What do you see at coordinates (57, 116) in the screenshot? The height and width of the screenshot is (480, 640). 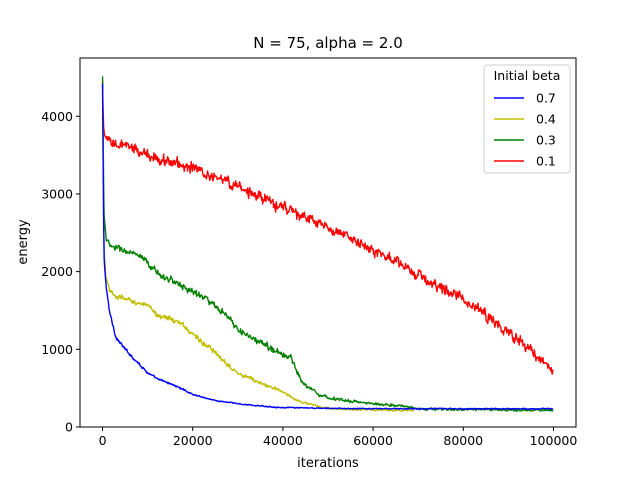 I see `y-tick-label: 4000` at bounding box center [57, 116].